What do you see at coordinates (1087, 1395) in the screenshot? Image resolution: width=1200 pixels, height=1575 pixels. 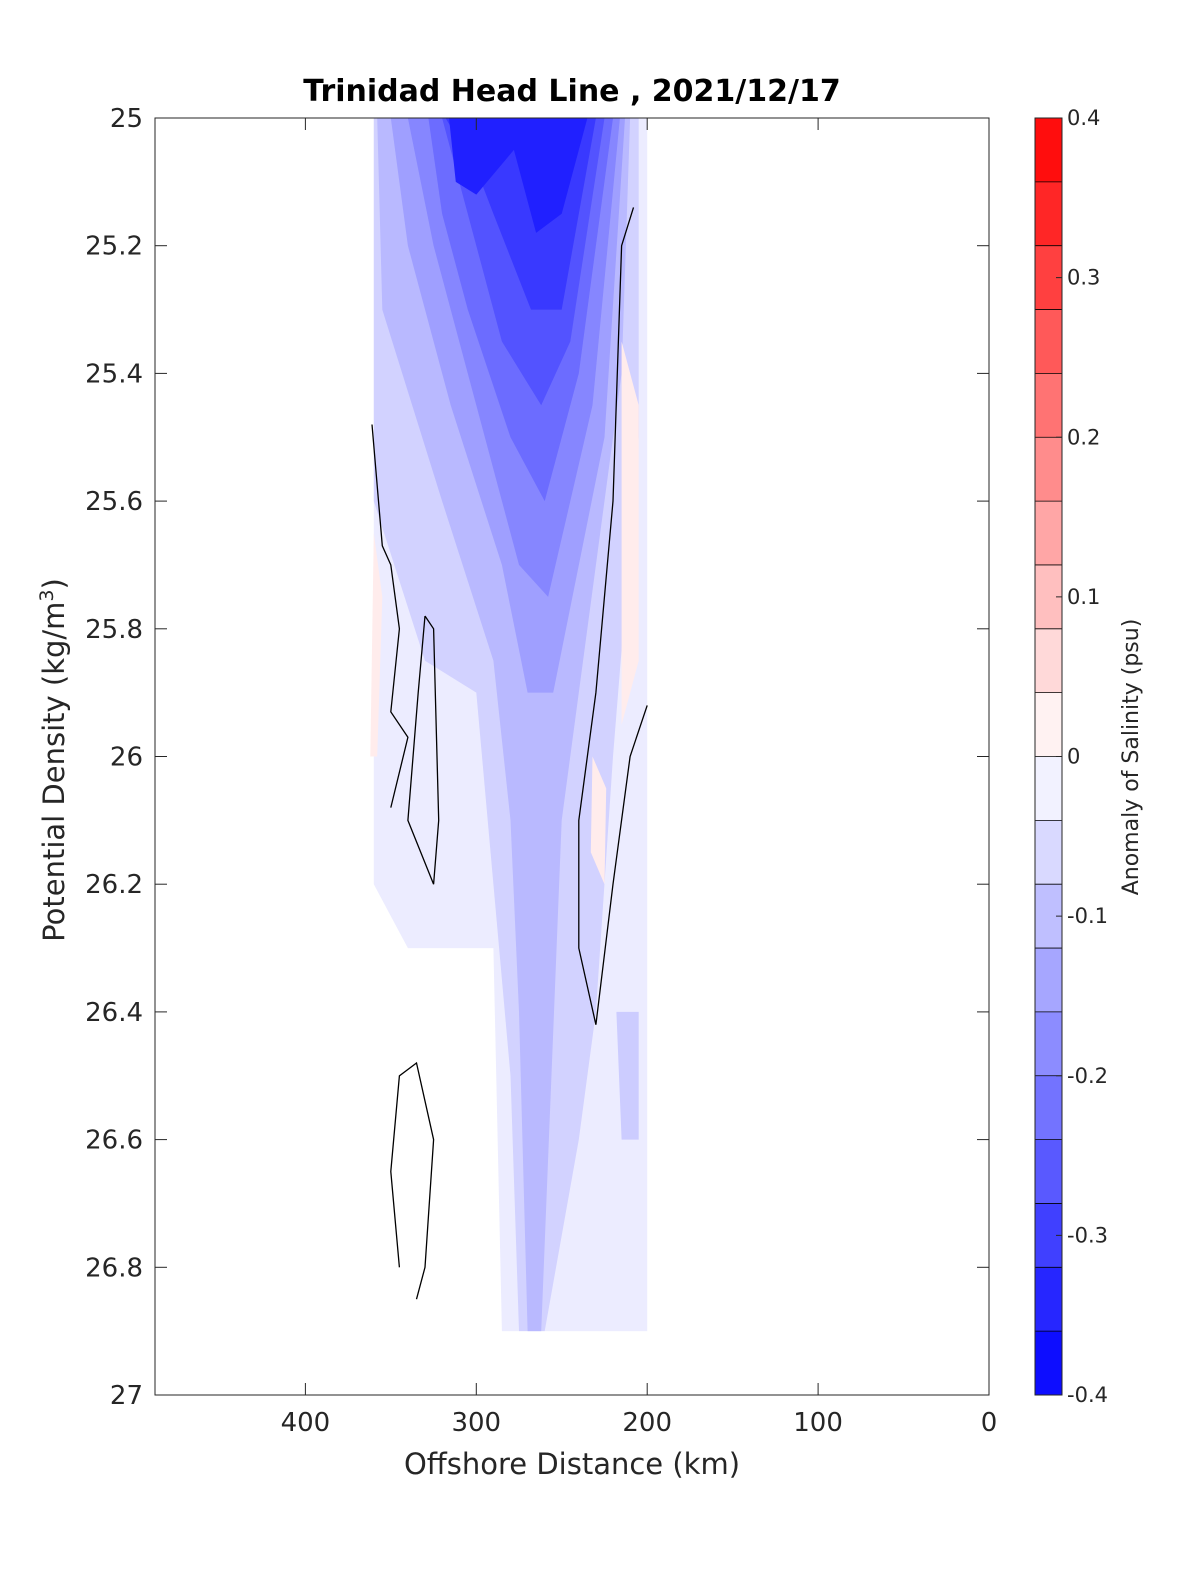 I see `colorbar-tick-label-8: -0.4` at bounding box center [1087, 1395].